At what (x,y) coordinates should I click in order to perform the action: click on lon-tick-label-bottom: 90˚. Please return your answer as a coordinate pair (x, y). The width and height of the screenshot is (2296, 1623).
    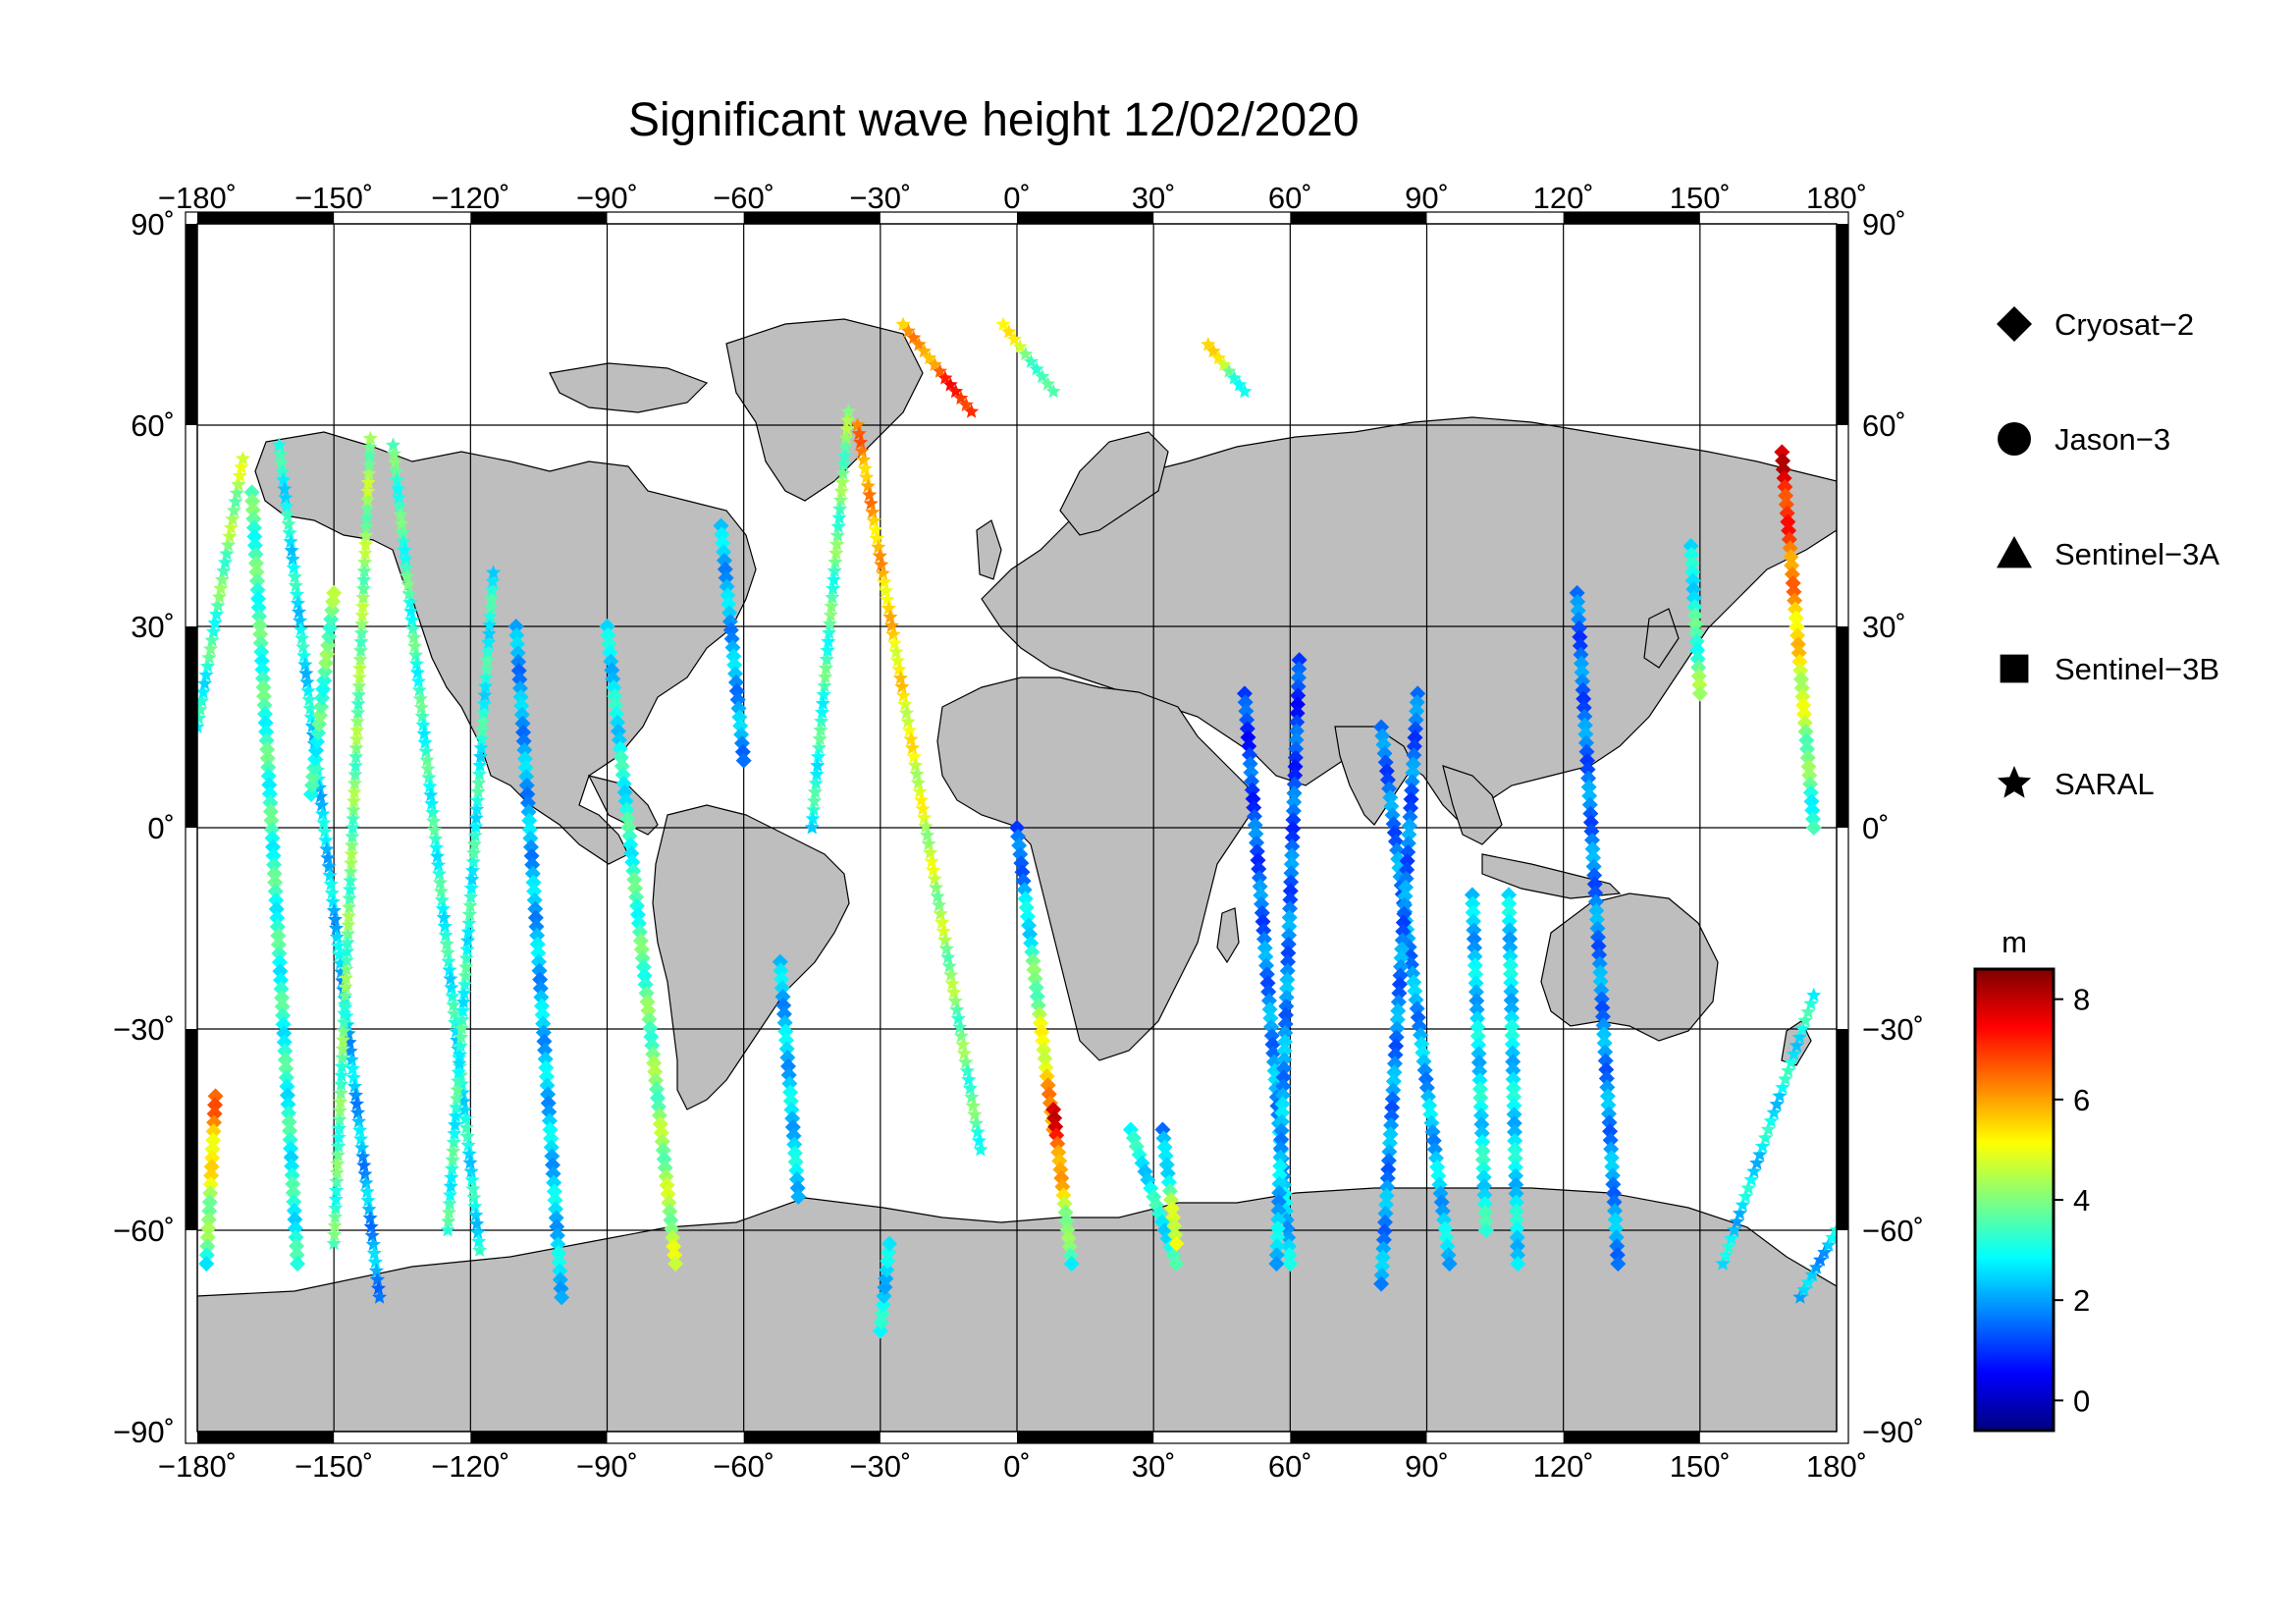
    Looking at the image, I should click on (1427, 1466).